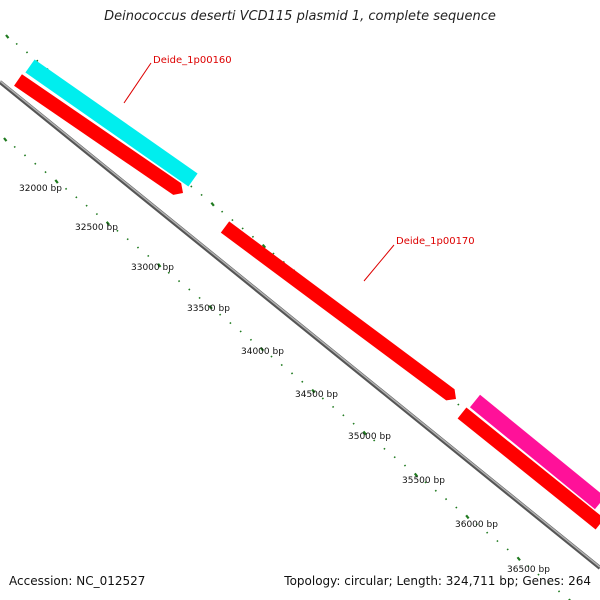 Image resolution: width=600 pixels, height=600 pixels. I want to click on feature-band-cyan, so click(111, 123).